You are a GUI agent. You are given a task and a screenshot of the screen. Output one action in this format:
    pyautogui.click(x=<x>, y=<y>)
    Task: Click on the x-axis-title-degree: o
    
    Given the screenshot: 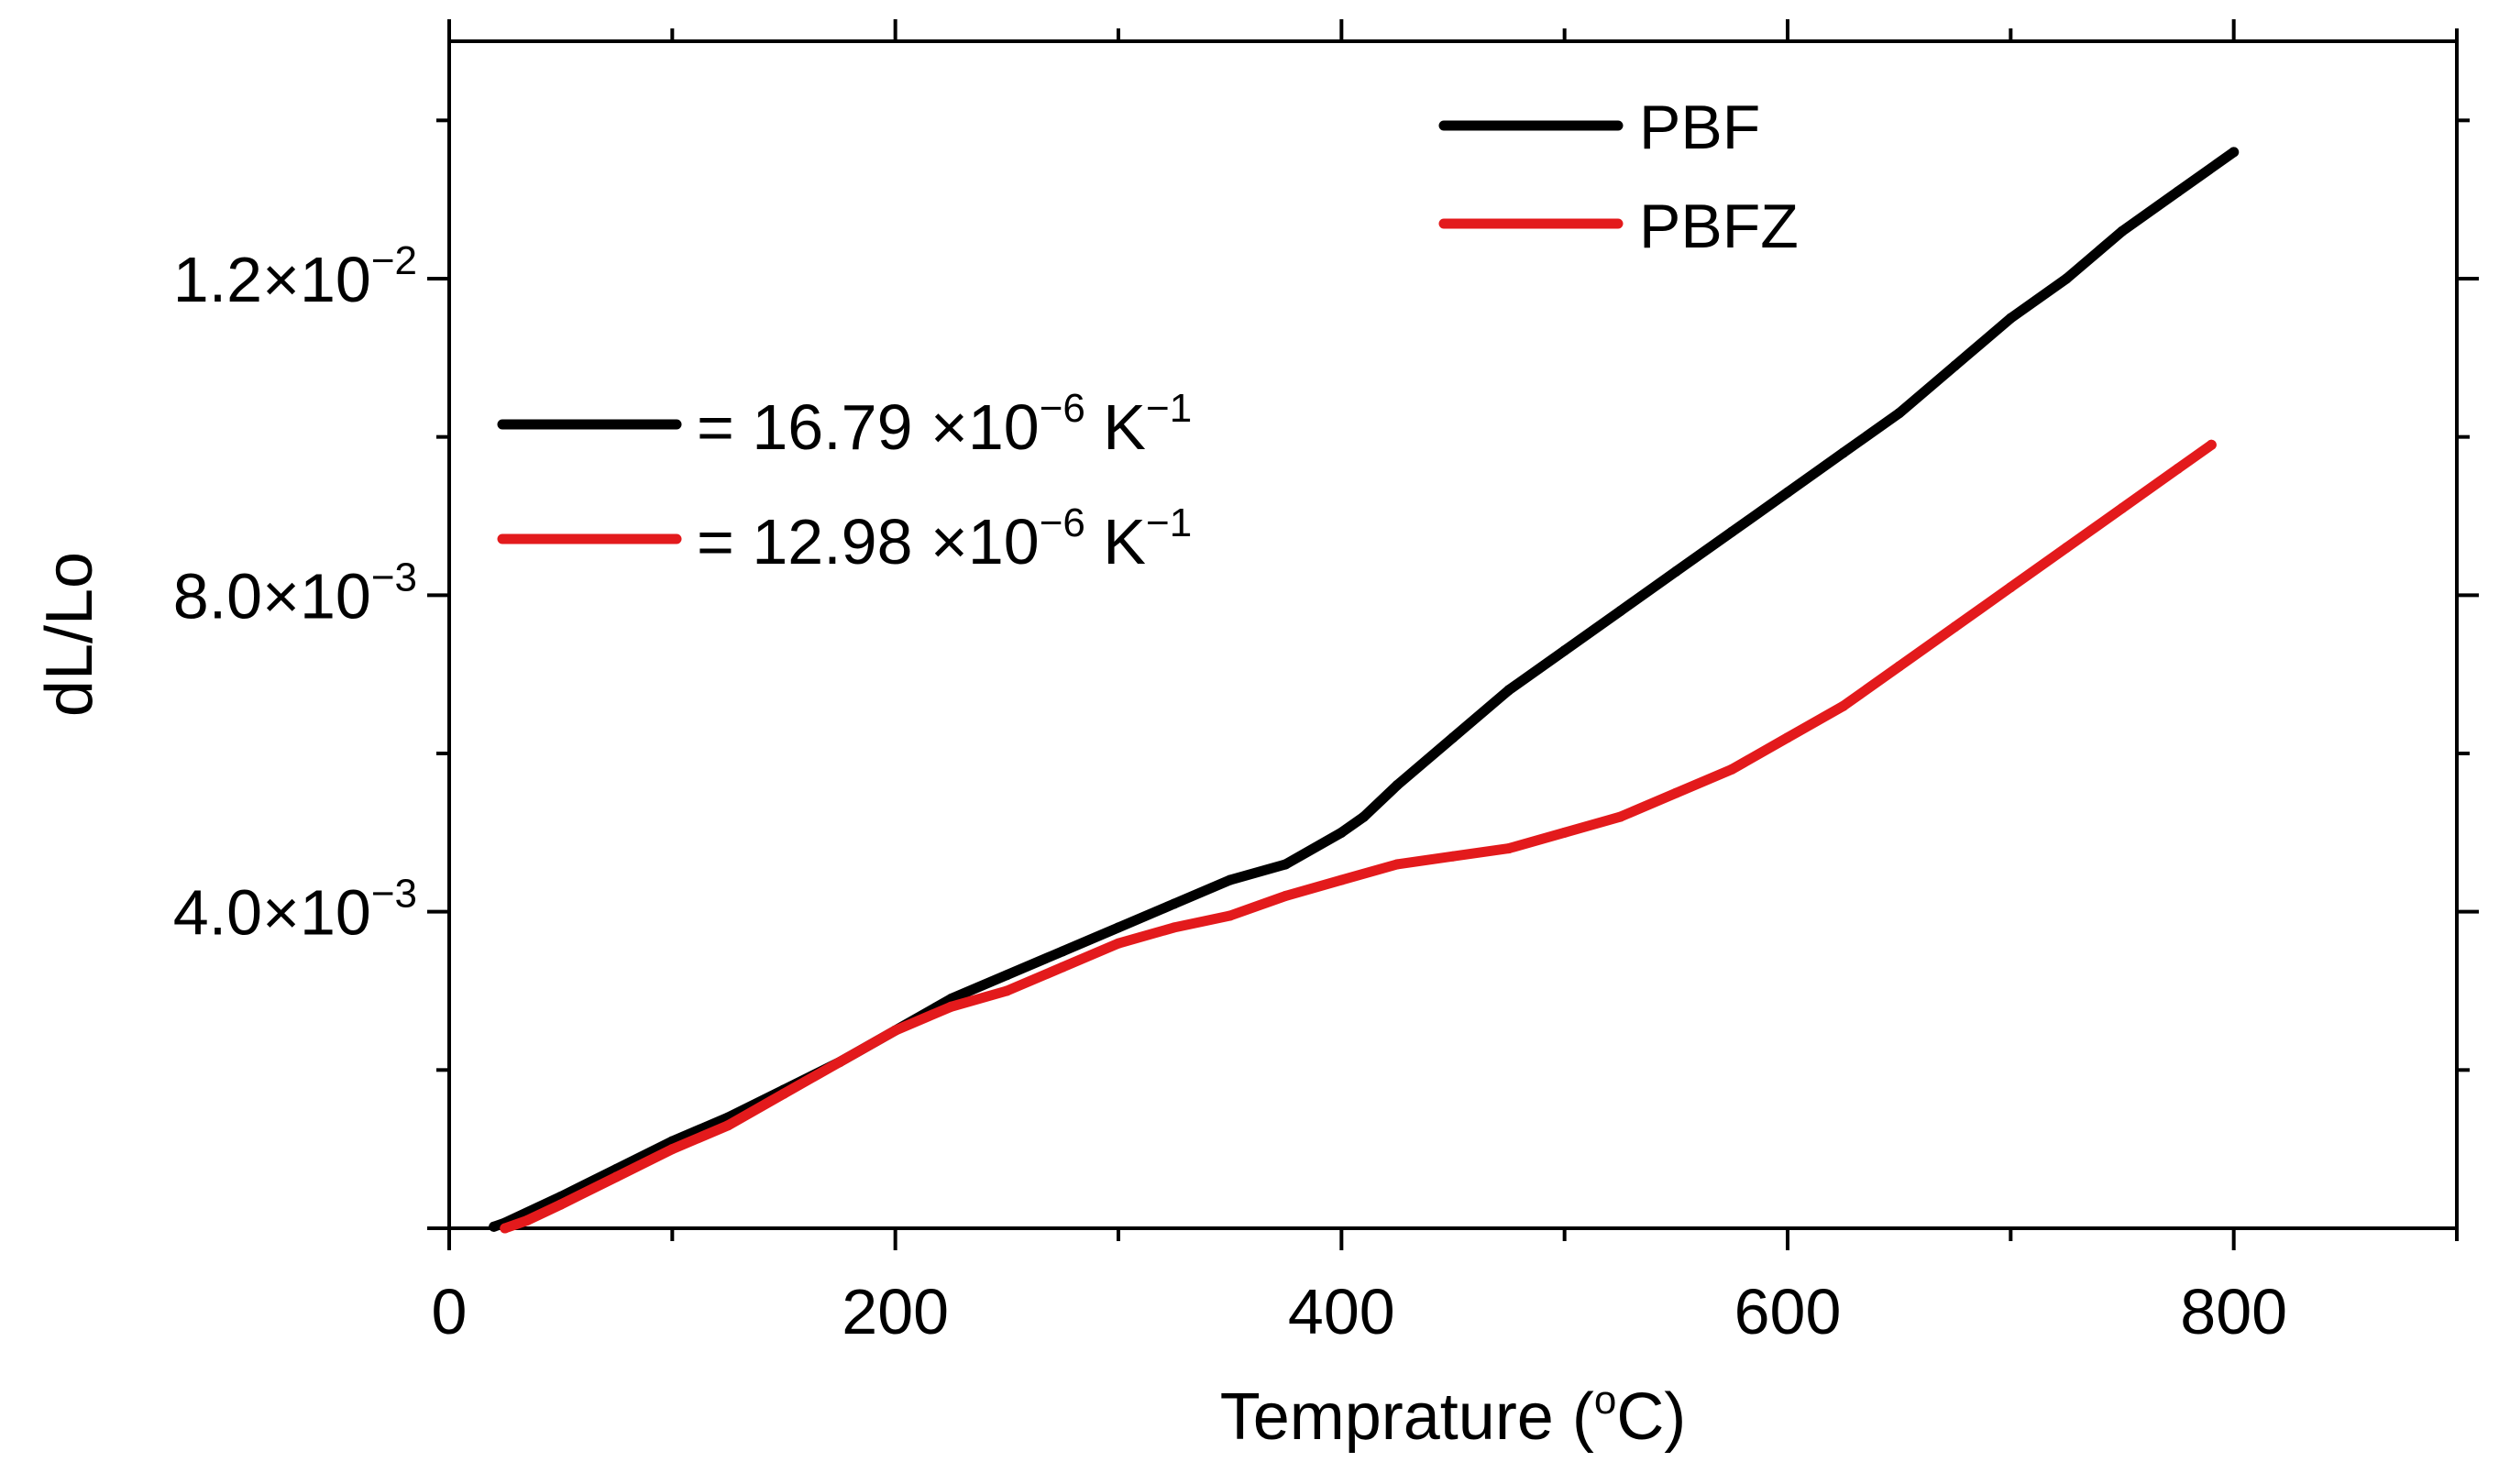 What is the action you would take?
    pyautogui.click(x=1605, y=1400)
    